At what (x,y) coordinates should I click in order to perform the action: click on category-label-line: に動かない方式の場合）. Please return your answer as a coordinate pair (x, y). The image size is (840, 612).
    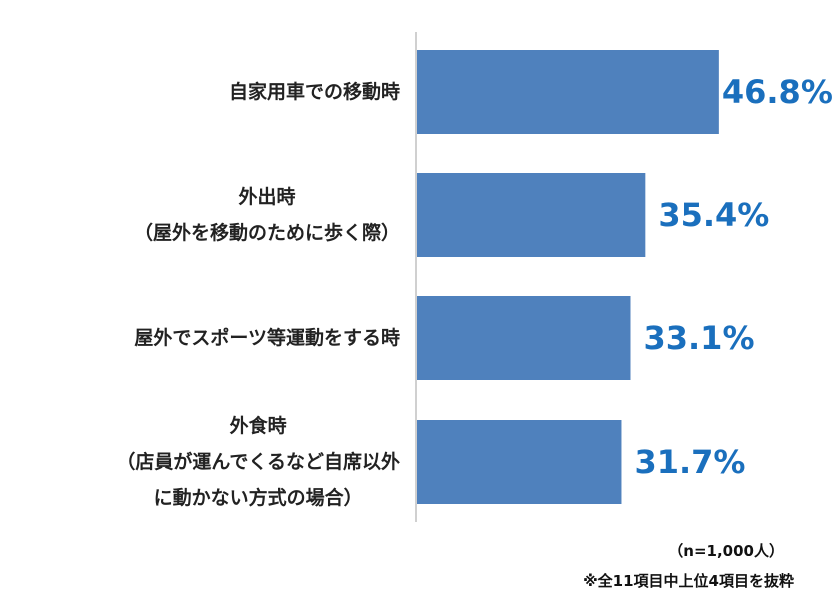
    Looking at the image, I should click on (258, 498).